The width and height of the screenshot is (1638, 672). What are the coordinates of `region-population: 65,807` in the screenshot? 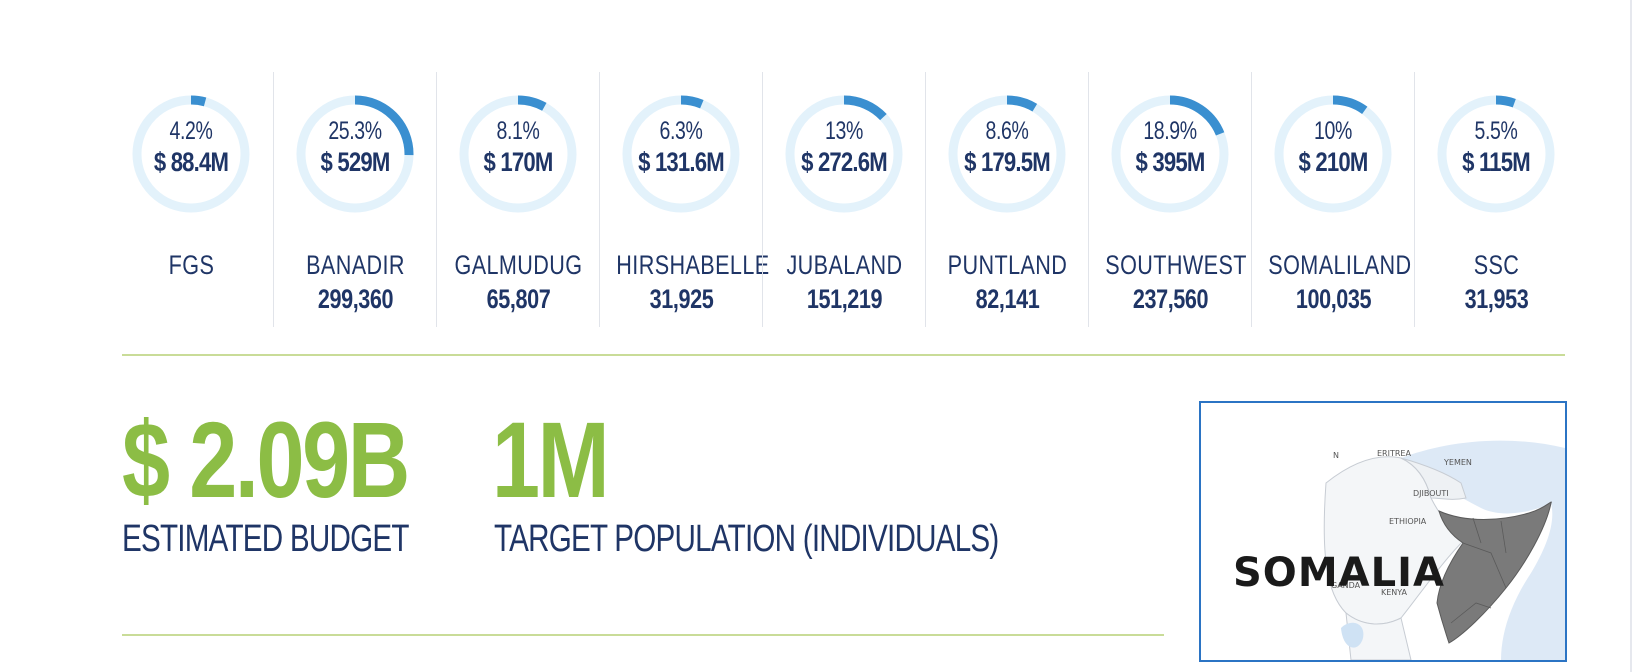 It's located at (518, 299).